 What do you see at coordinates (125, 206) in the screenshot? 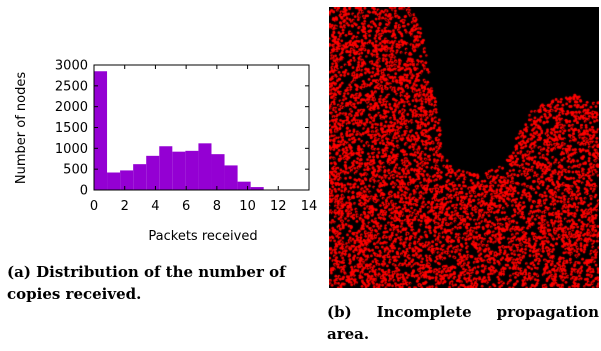
I see `x-tick-label: 2` at bounding box center [125, 206].